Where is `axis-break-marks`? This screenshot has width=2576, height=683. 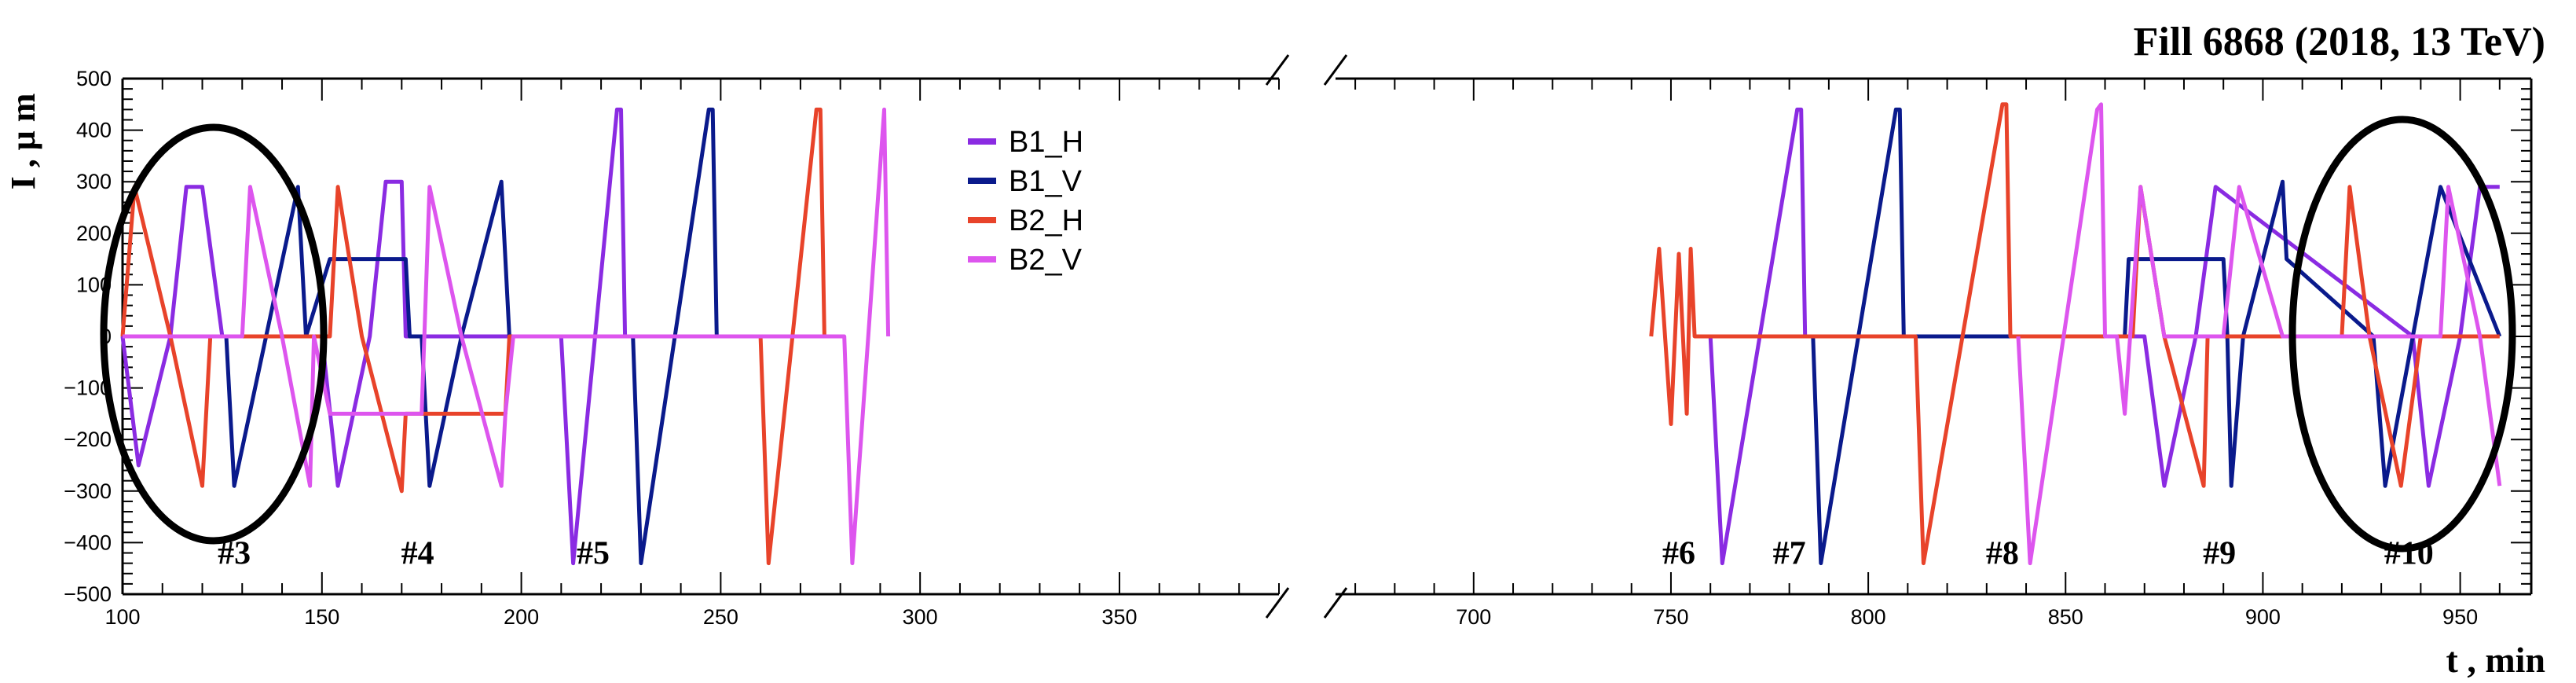 axis-break-marks is located at coordinates (1306, 336).